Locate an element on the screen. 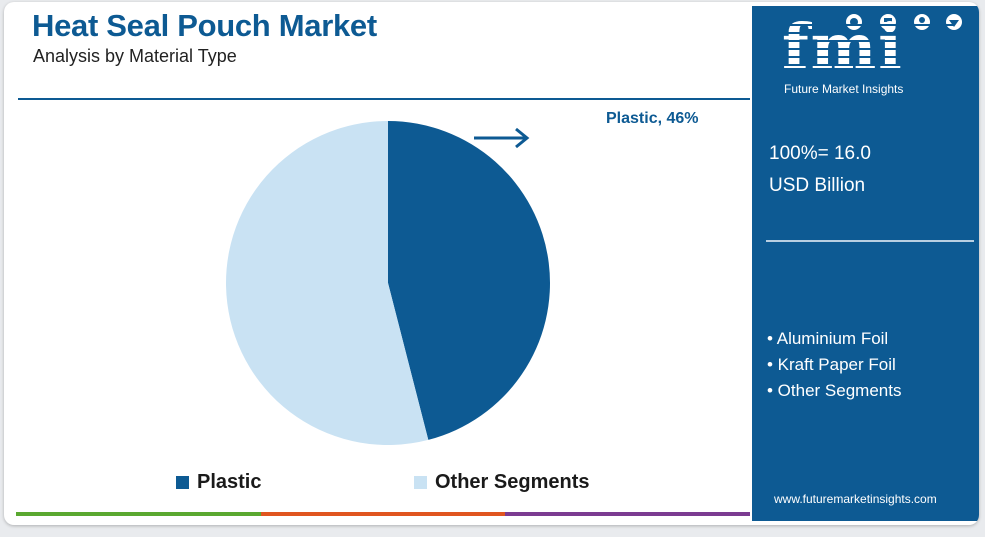  brand-logo: fmi is located at coordinates (843, 46).